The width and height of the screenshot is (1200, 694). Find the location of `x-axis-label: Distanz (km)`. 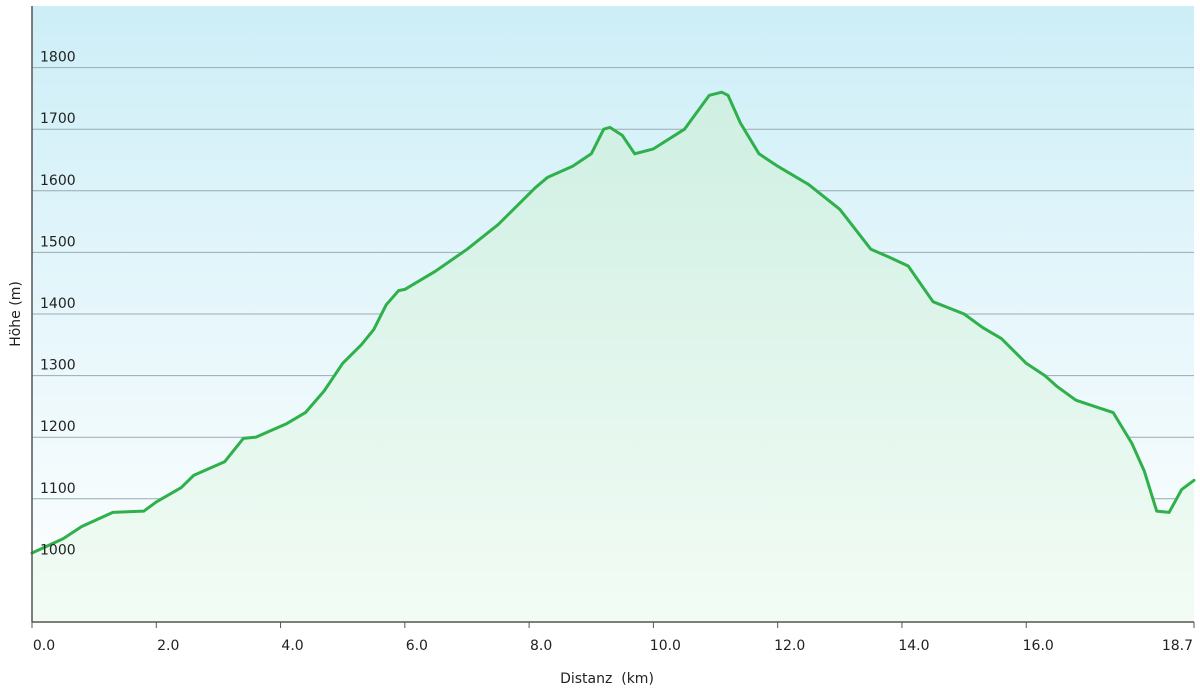

x-axis-label: Distanz (km) is located at coordinates (607, 679).